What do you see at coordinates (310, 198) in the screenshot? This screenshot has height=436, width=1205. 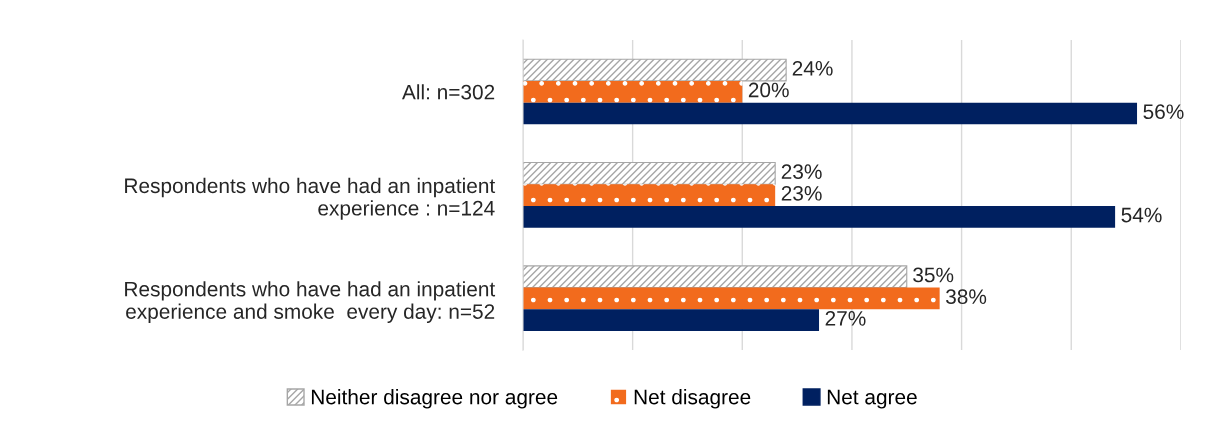 I see `y-tick-label: Respondents who have had an inpatient experience : n=124` at bounding box center [310, 198].